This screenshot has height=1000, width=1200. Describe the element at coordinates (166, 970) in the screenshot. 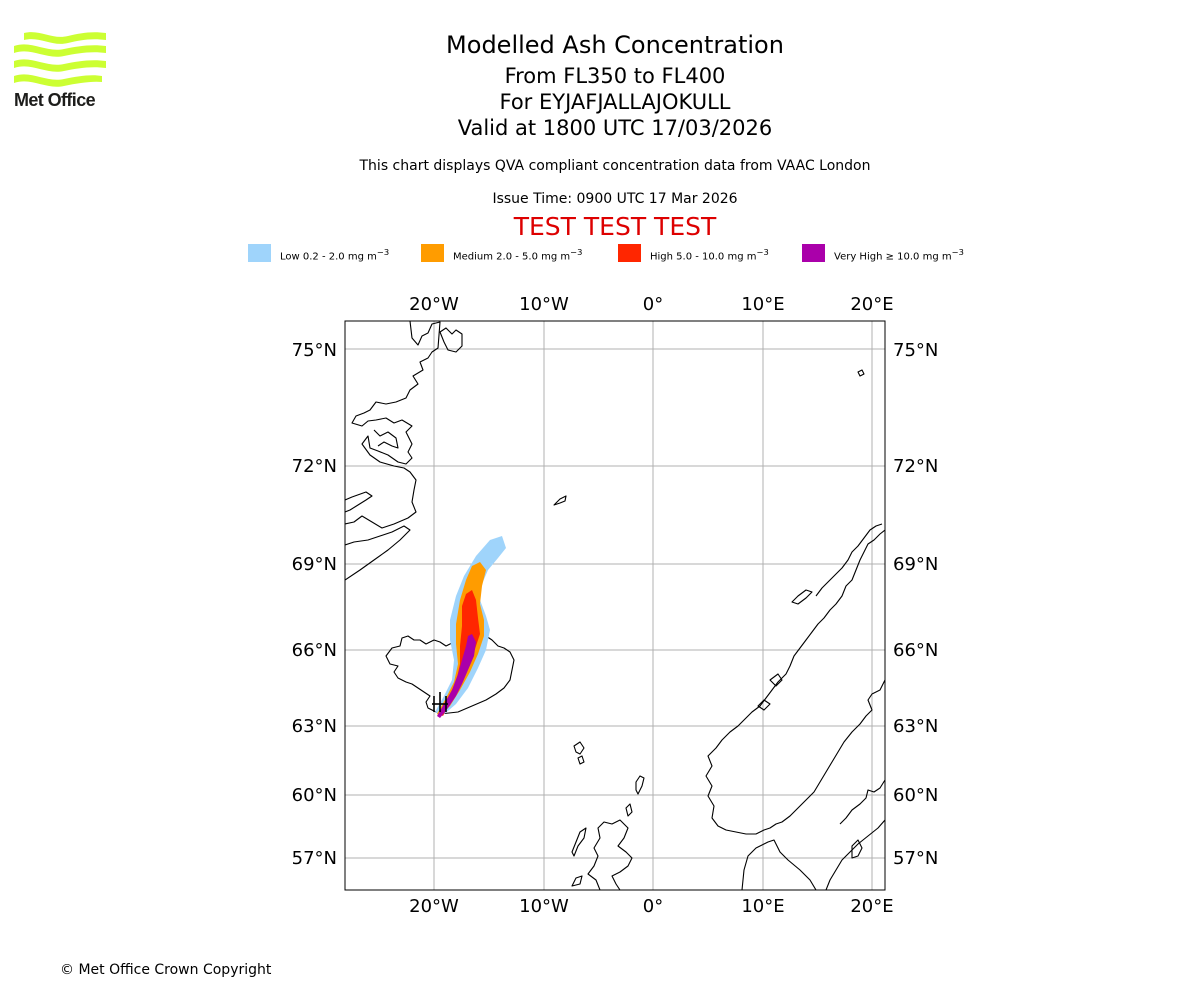

I see `copyright-notice: © Met Office Crown Copyright` at that location.